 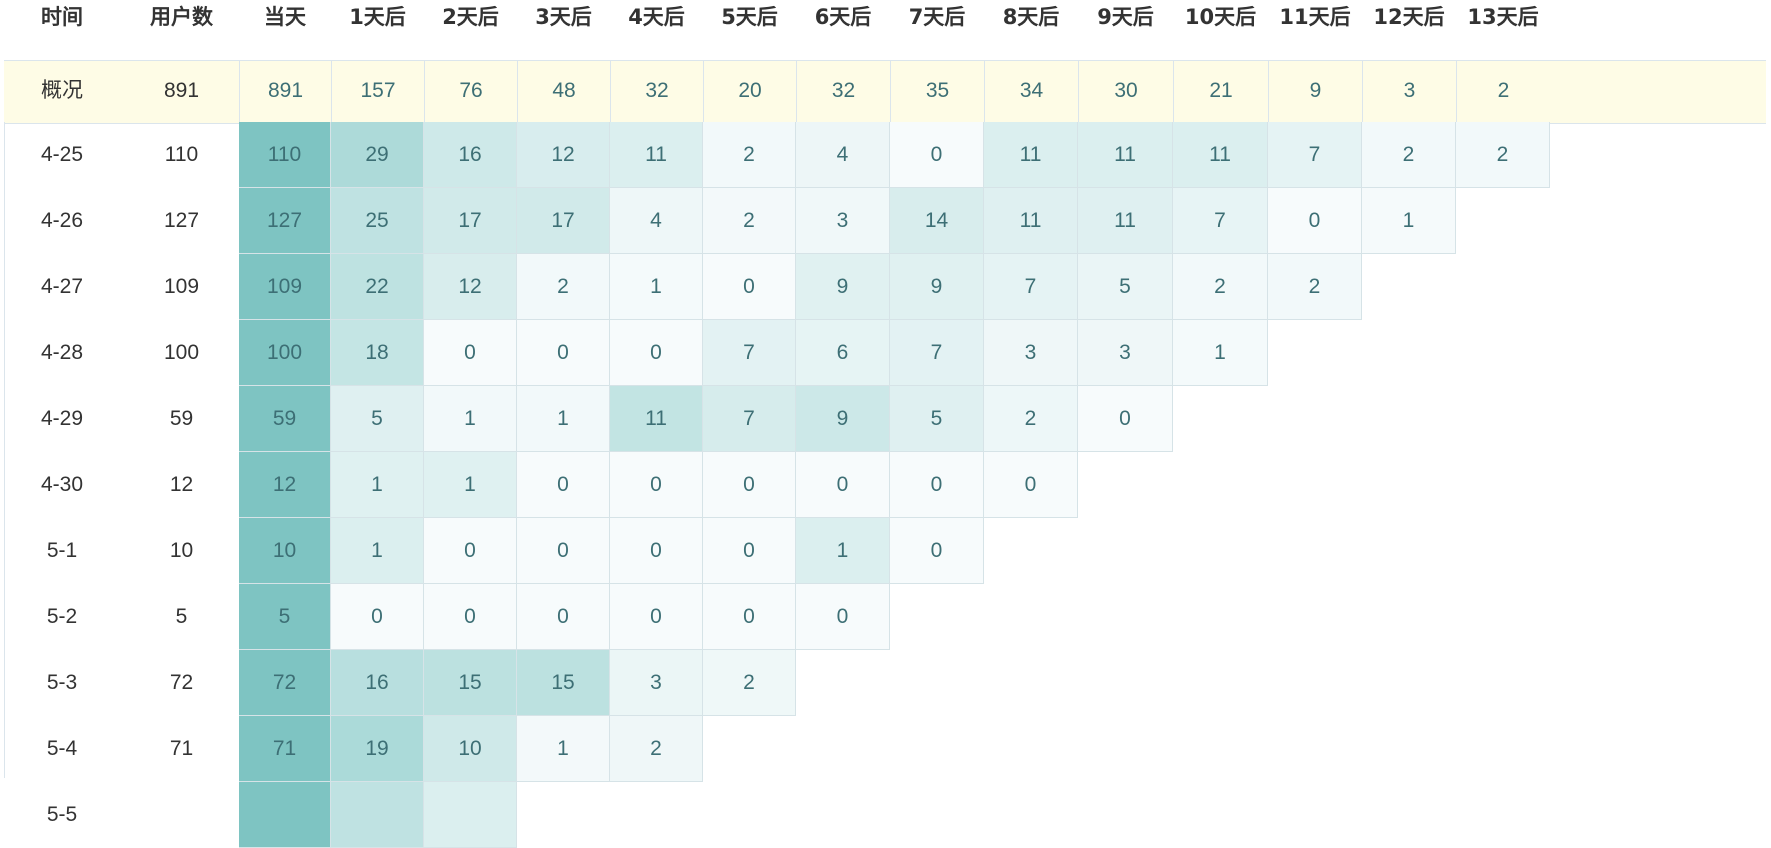 What do you see at coordinates (563, 91) in the screenshot?
I see `summary-cell: 48` at bounding box center [563, 91].